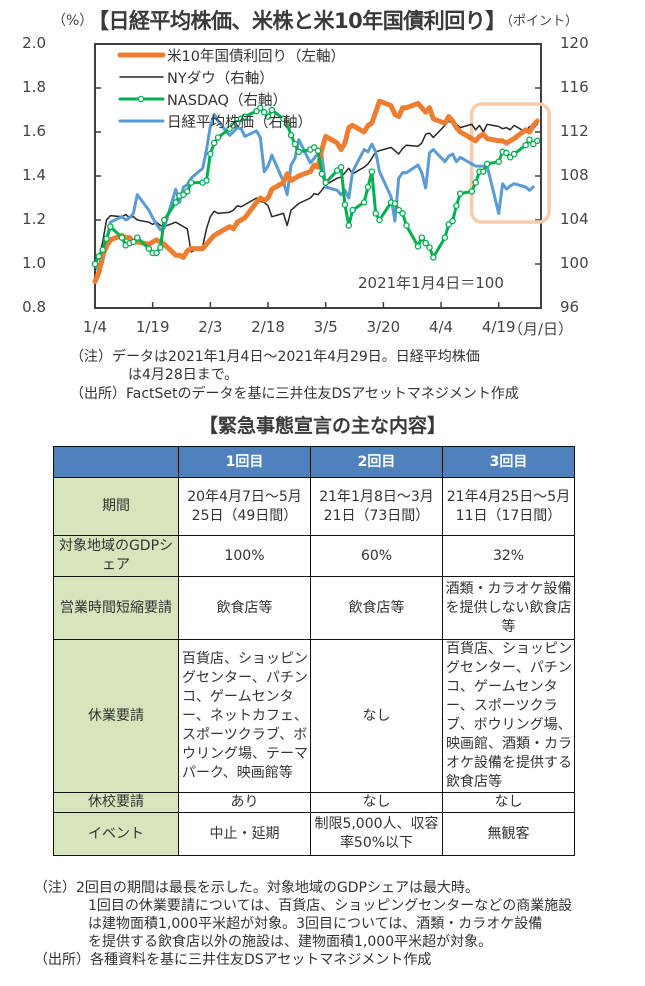 Image resolution: width=645 pixels, height=986 pixels. What do you see at coordinates (325, 327) in the screenshot?
I see `x-axis-label: 3/5` at bounding box center [325, 327].